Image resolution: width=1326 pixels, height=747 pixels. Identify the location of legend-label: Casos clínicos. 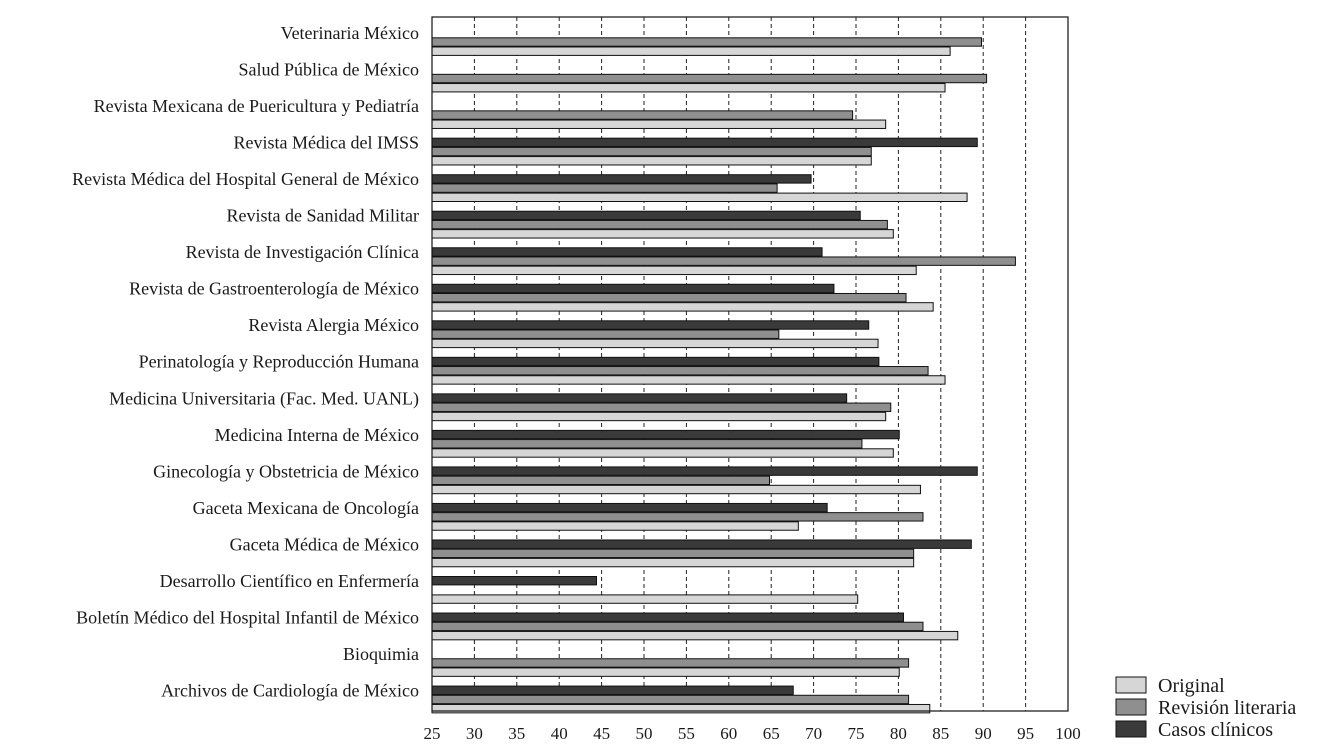
(1215, 730).